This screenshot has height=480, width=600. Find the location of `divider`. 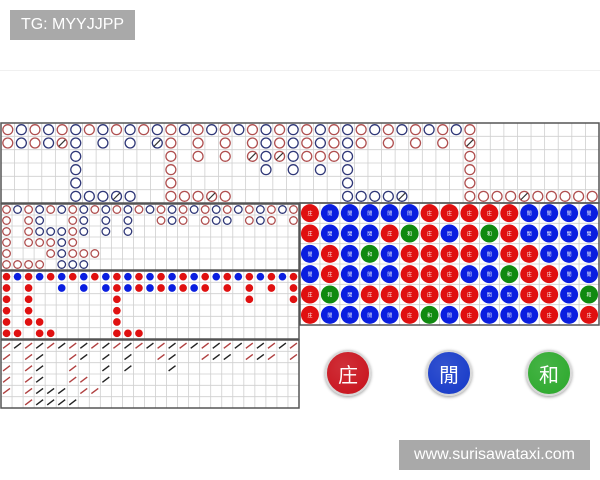

divider is located at coordinates (300, 70).